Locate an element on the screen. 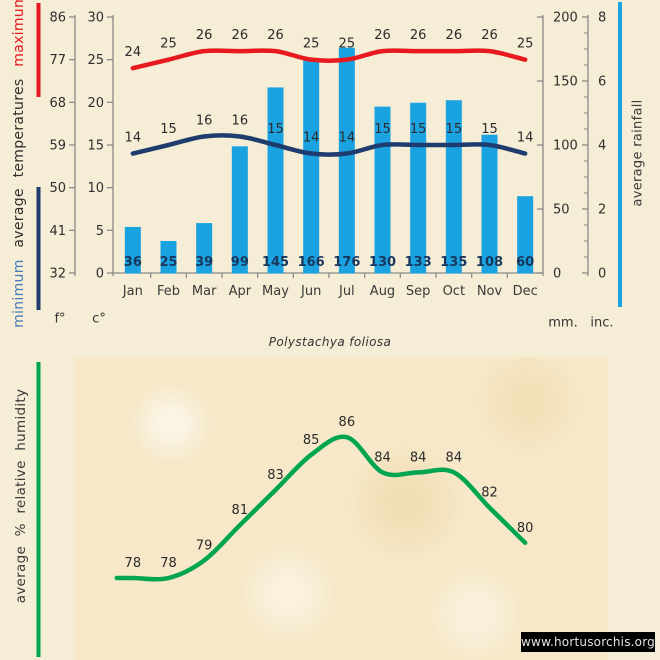 This screenshot has height=660, width=660. watermark: www.hortusorchis.org is located at coordinates (588, 642).